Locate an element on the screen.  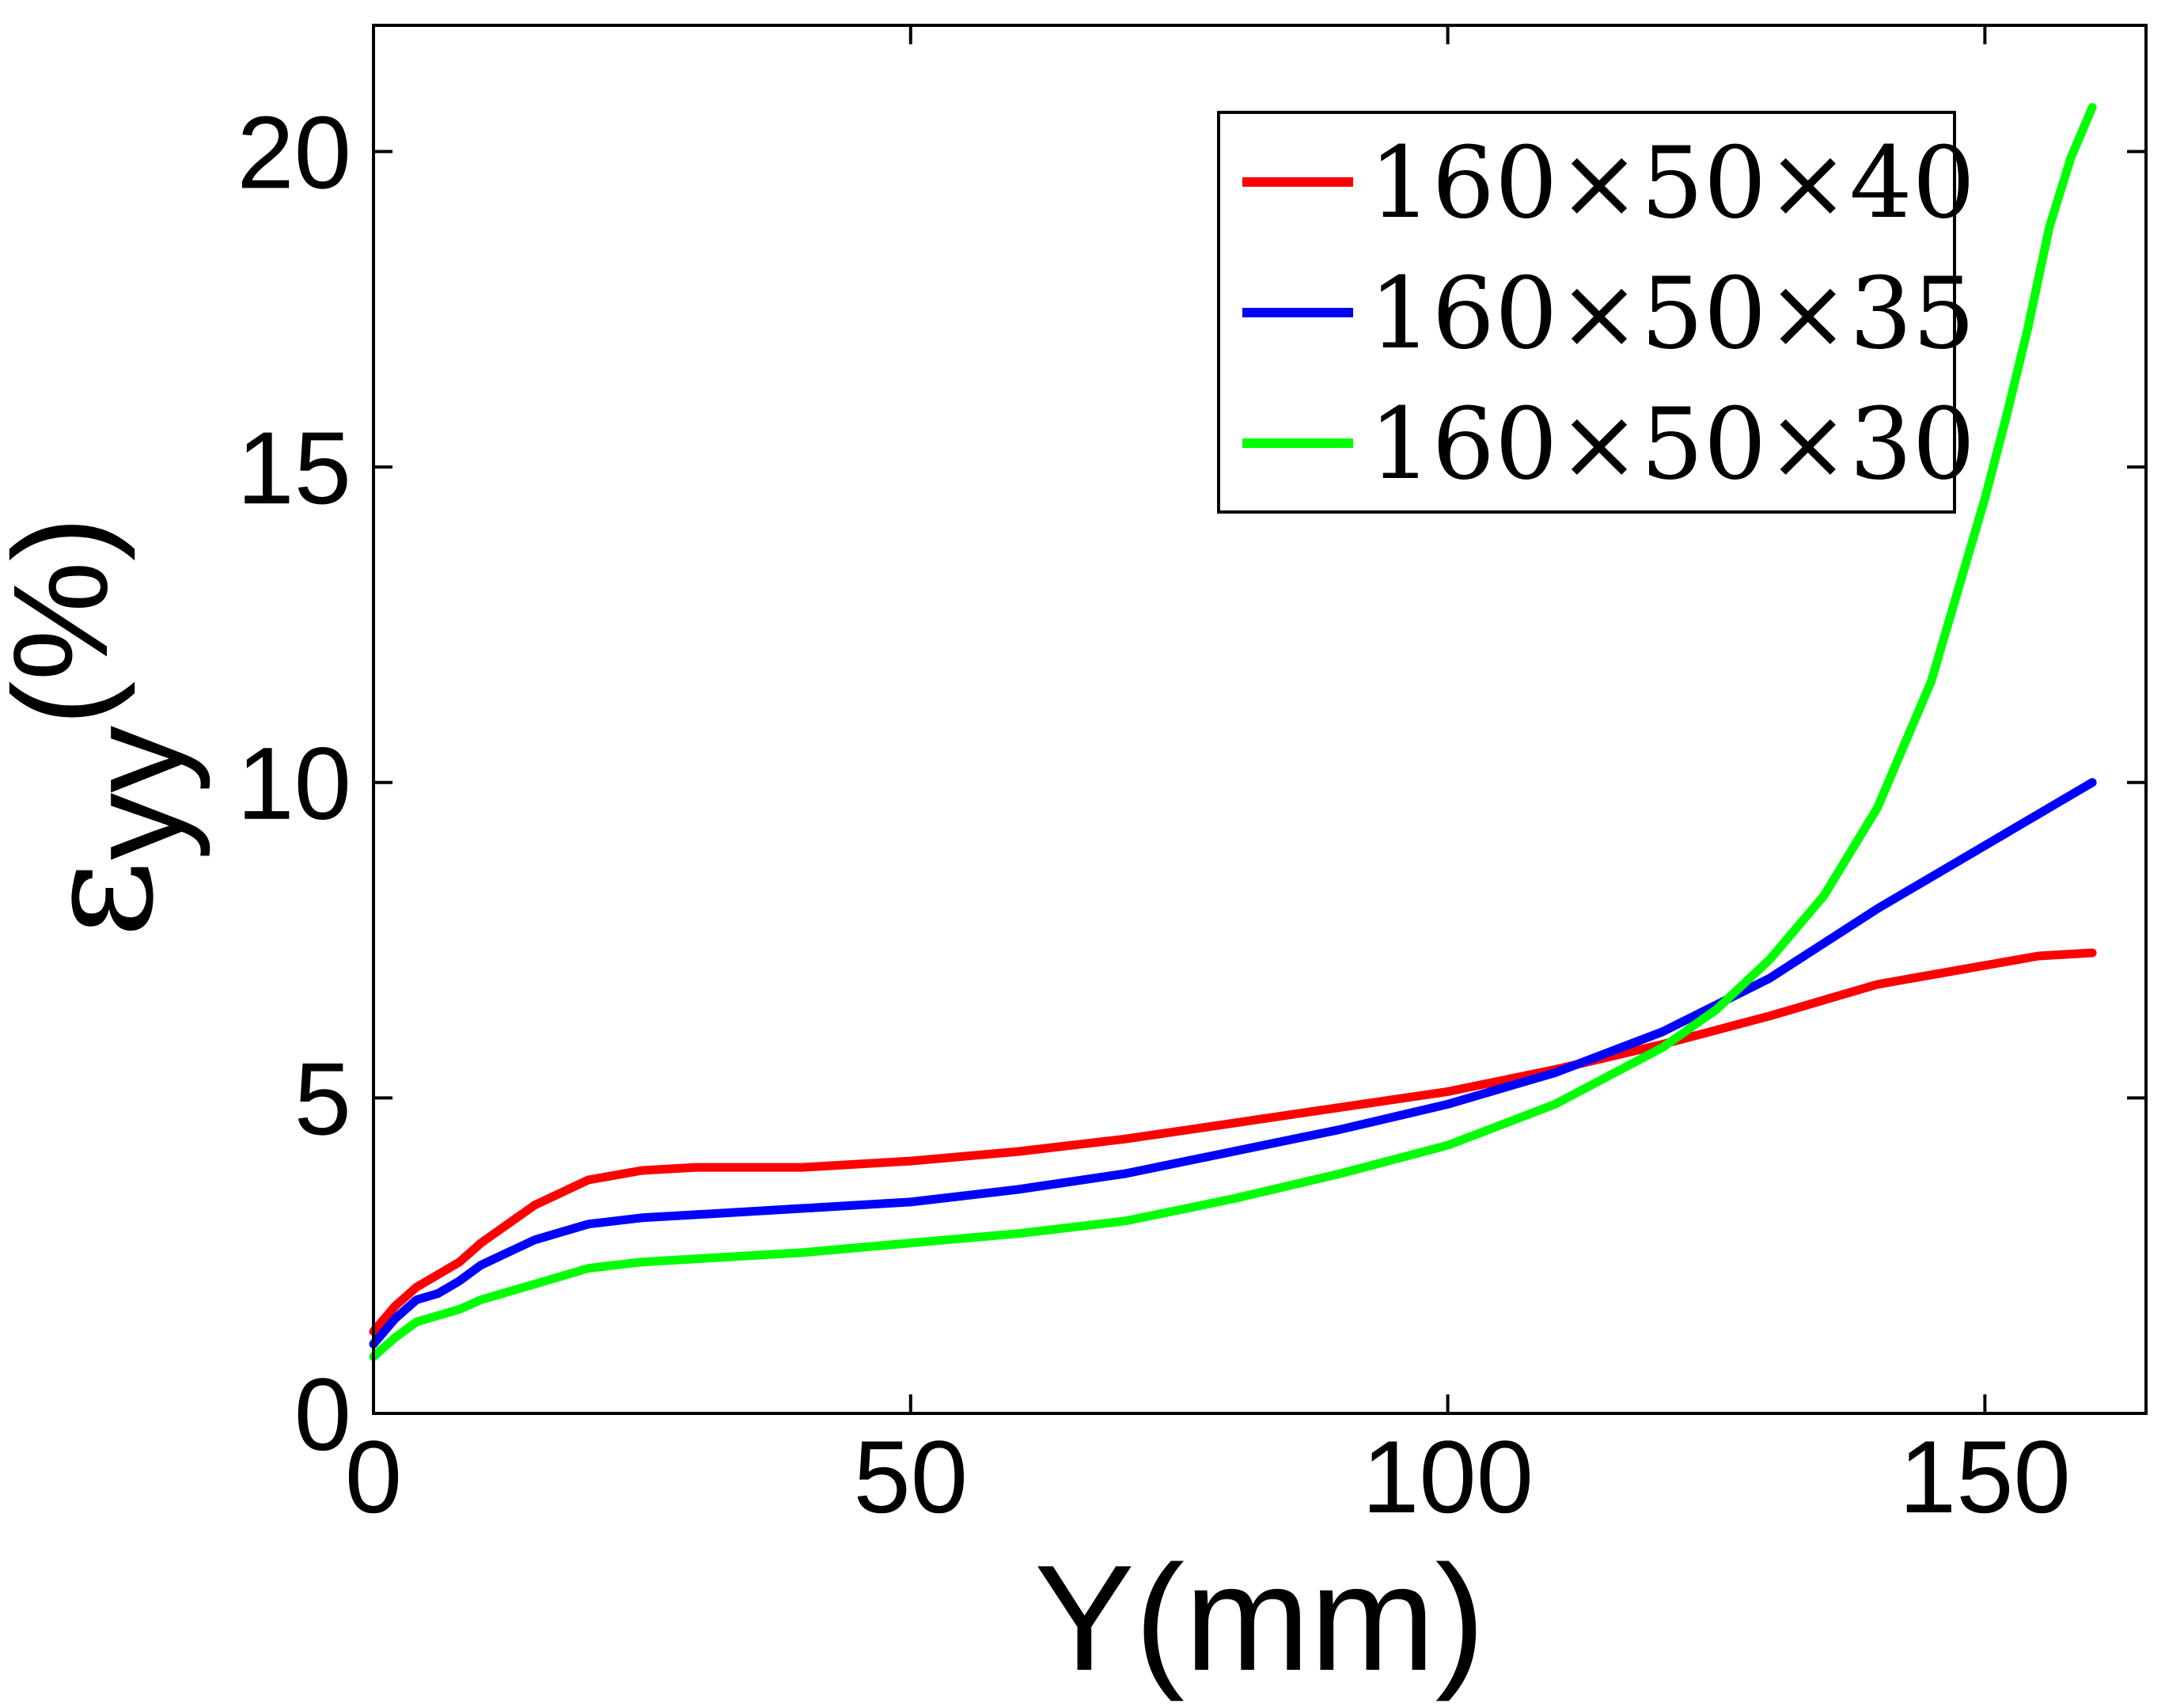
x-tick-label: 150 is located at coordinates (1985, 1476).